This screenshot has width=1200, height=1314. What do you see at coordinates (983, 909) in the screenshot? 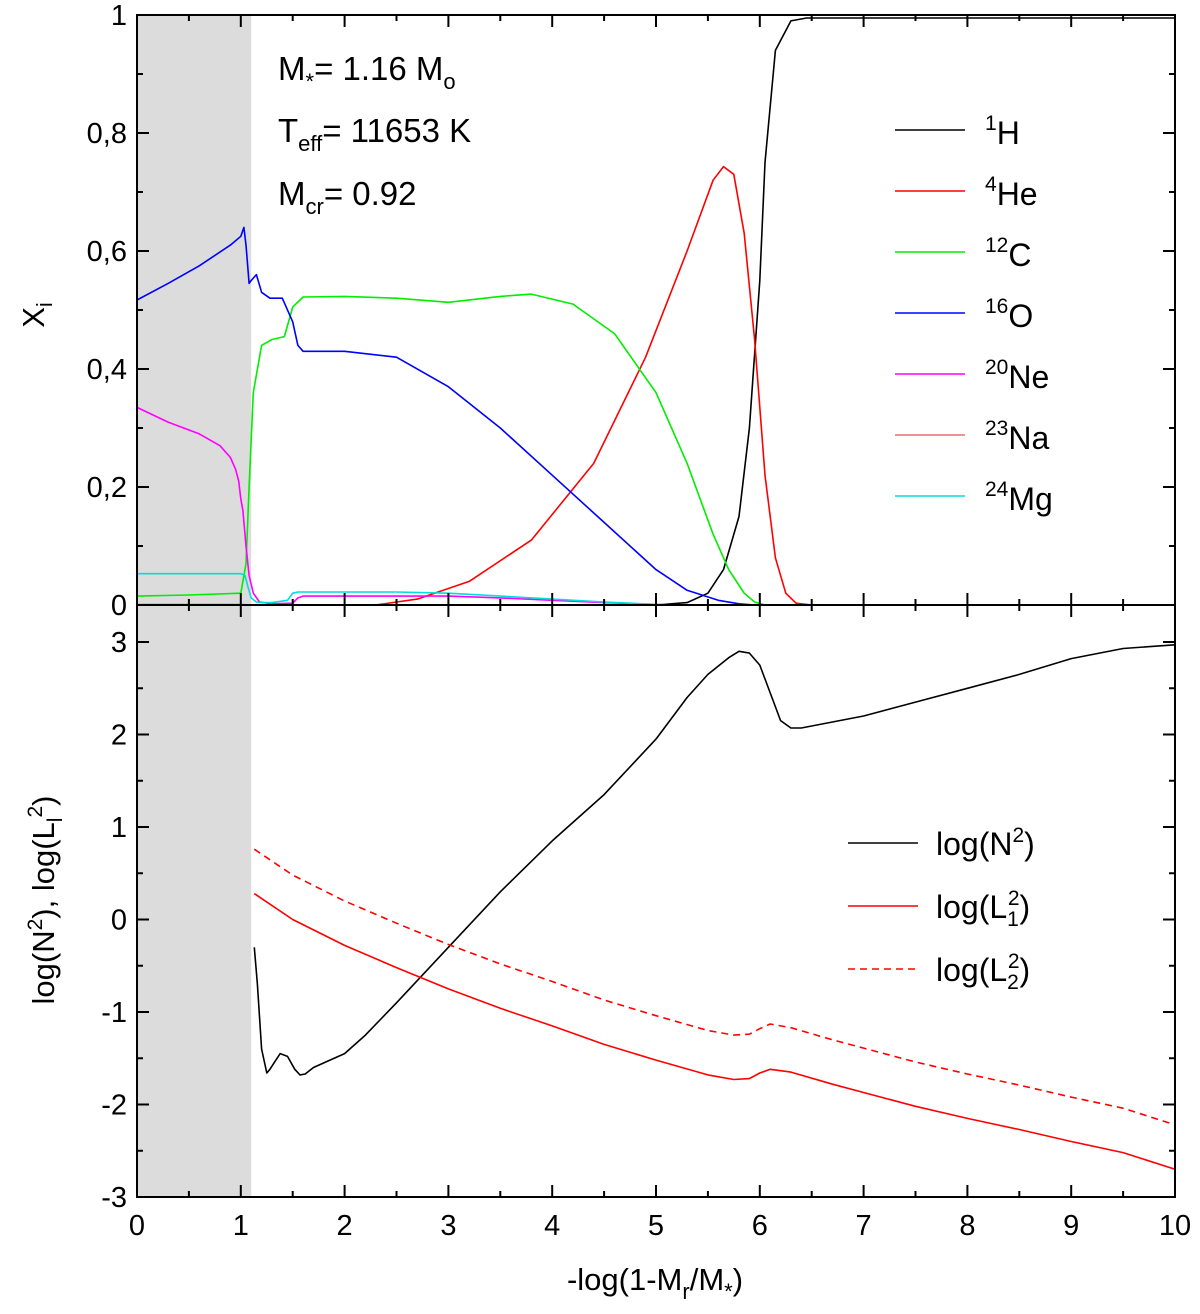
I see `legend-label-log-l: log(L12)` at bounding box center [983, 909].